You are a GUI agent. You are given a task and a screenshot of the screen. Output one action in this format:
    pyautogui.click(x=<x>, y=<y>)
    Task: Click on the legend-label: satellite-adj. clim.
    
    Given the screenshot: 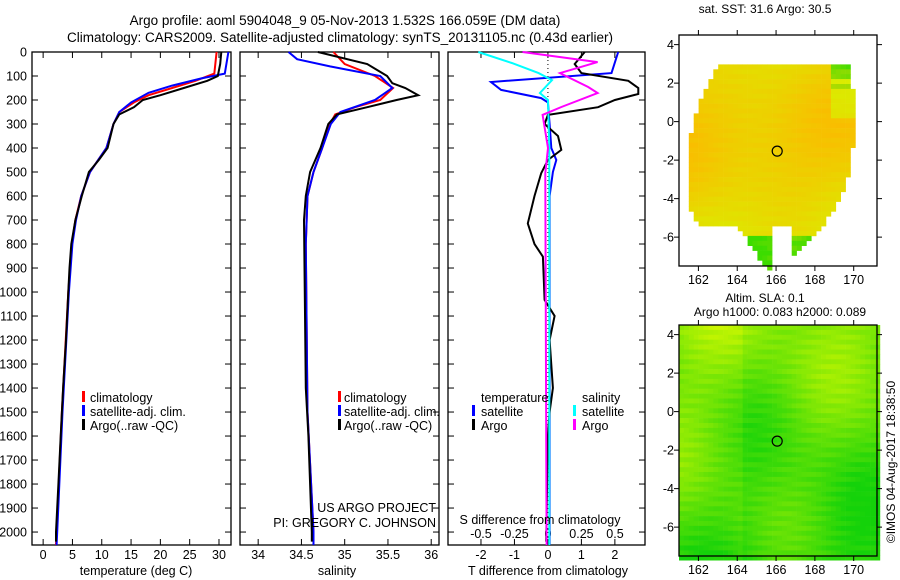 What is the action you would take?
    pyautogui.click(x=138, y=412)
    